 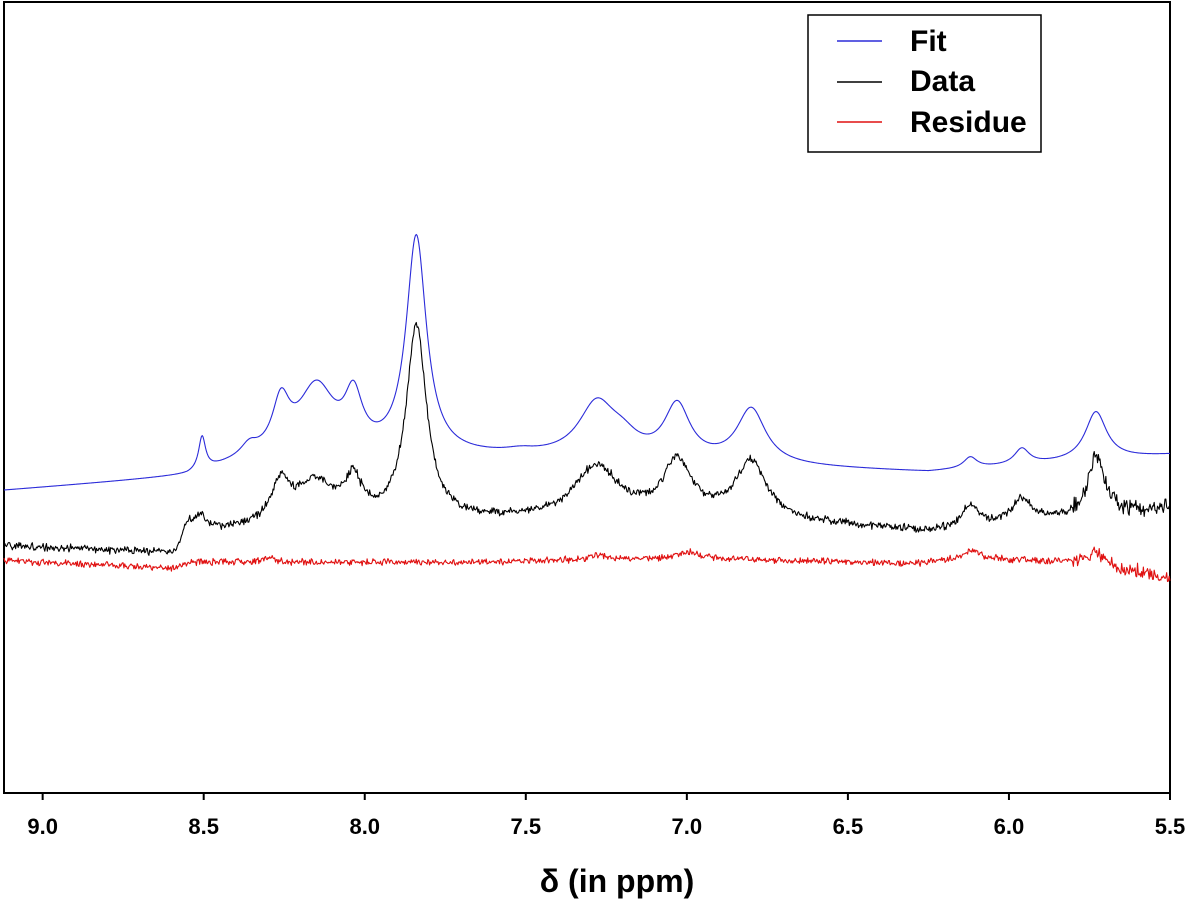 What do you see at coordinates (42, 826) in the screenshot?
I see `x-tick-label: 9.0` at bounding box center [42, 826].